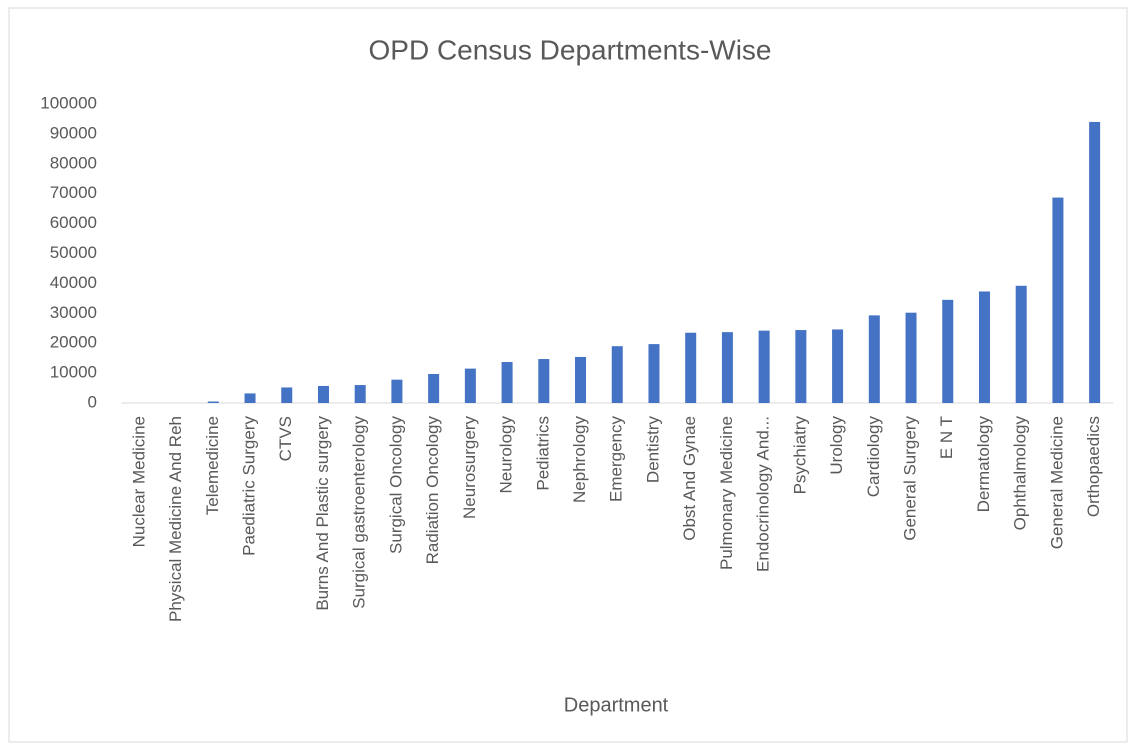  I want to click on x-tick-label: Nuclear Medicine, so click(138, 481).